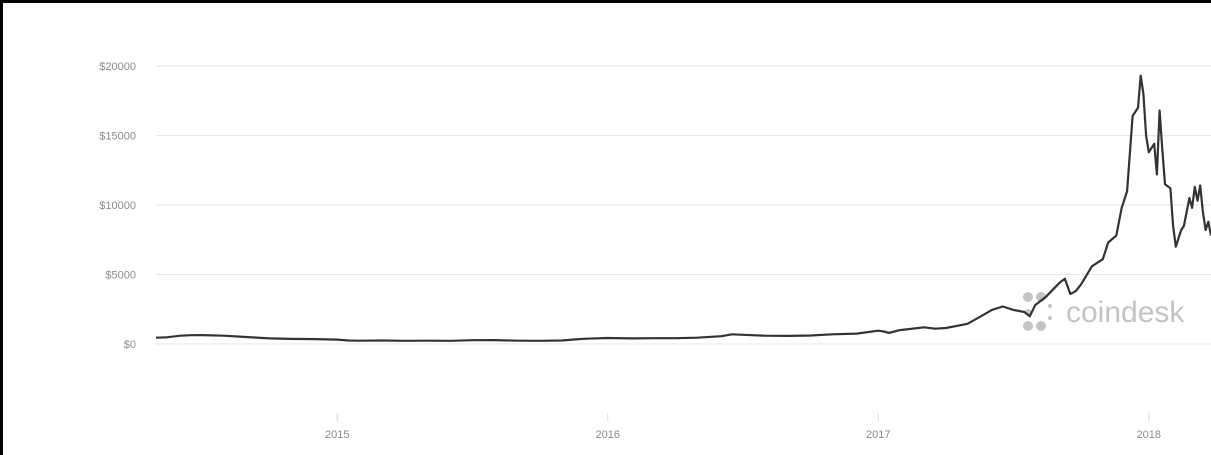 The height and width of the screenshot is (455, 1211). What do you see at coordinates (608, 435) in the screenshot?
I see `x-tick-label: 2016` at bounding box center [608, 435].